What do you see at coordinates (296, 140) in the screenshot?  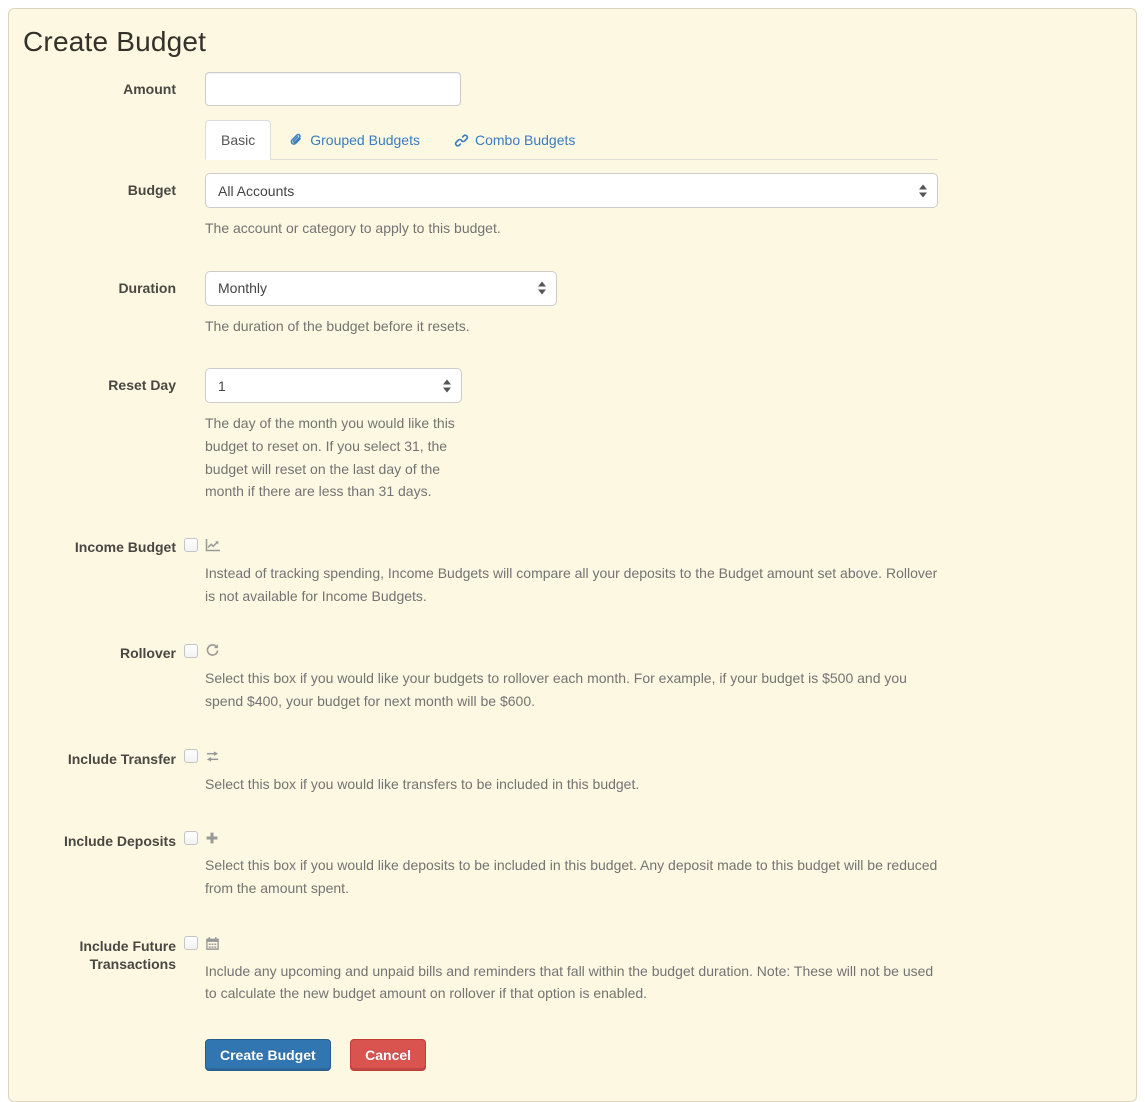 I see `paperclip-icon` at bounding box center [296, 140].